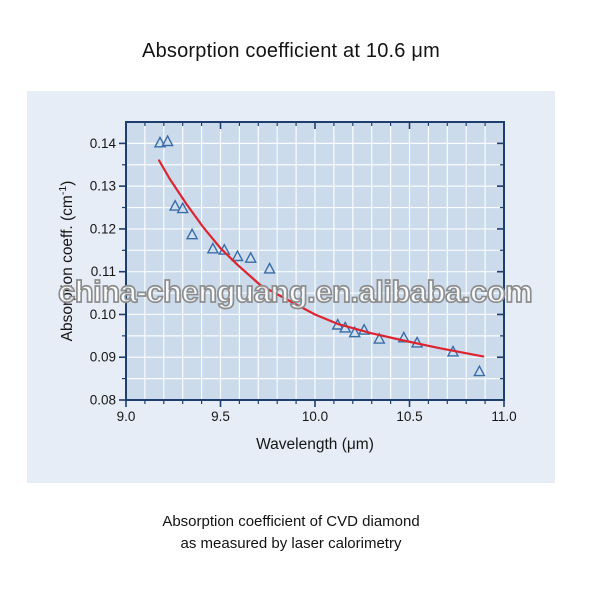 Image resolution: width=600 pixels, height=600 pixels. Describe the element at coordinates (291, 543) in the screenshot. I see `caption-line-2: as measured by laser calorimetry` at that location.